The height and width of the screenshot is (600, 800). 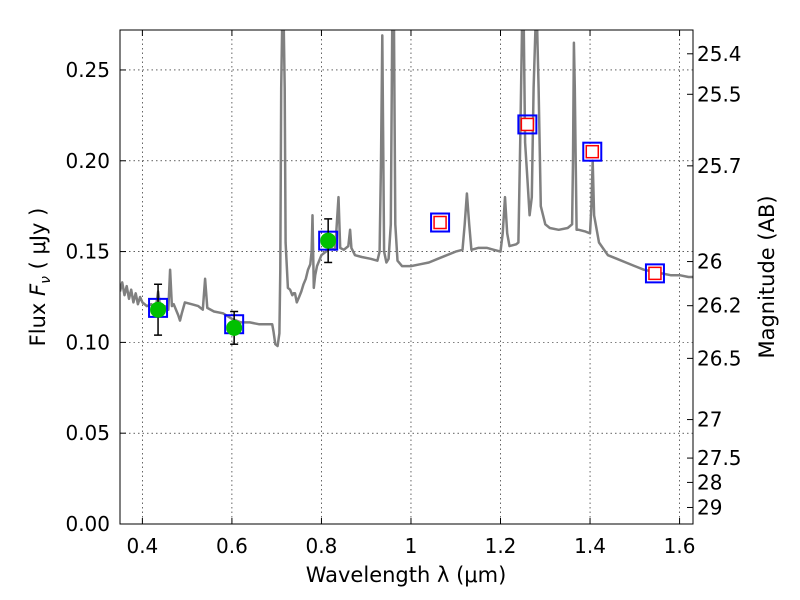 I want to click on mag-tick-label: 26, so click(x=709, y=262).